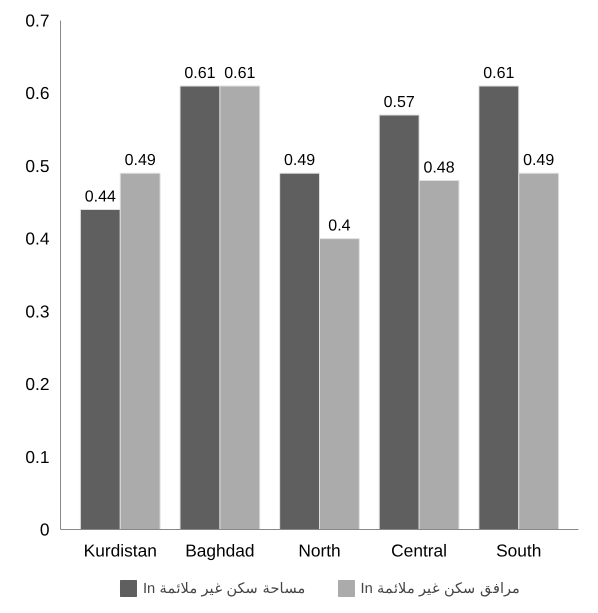 The image size is (598, 613). I want to click on y-tick-label: 0.5, so click(37, 166).